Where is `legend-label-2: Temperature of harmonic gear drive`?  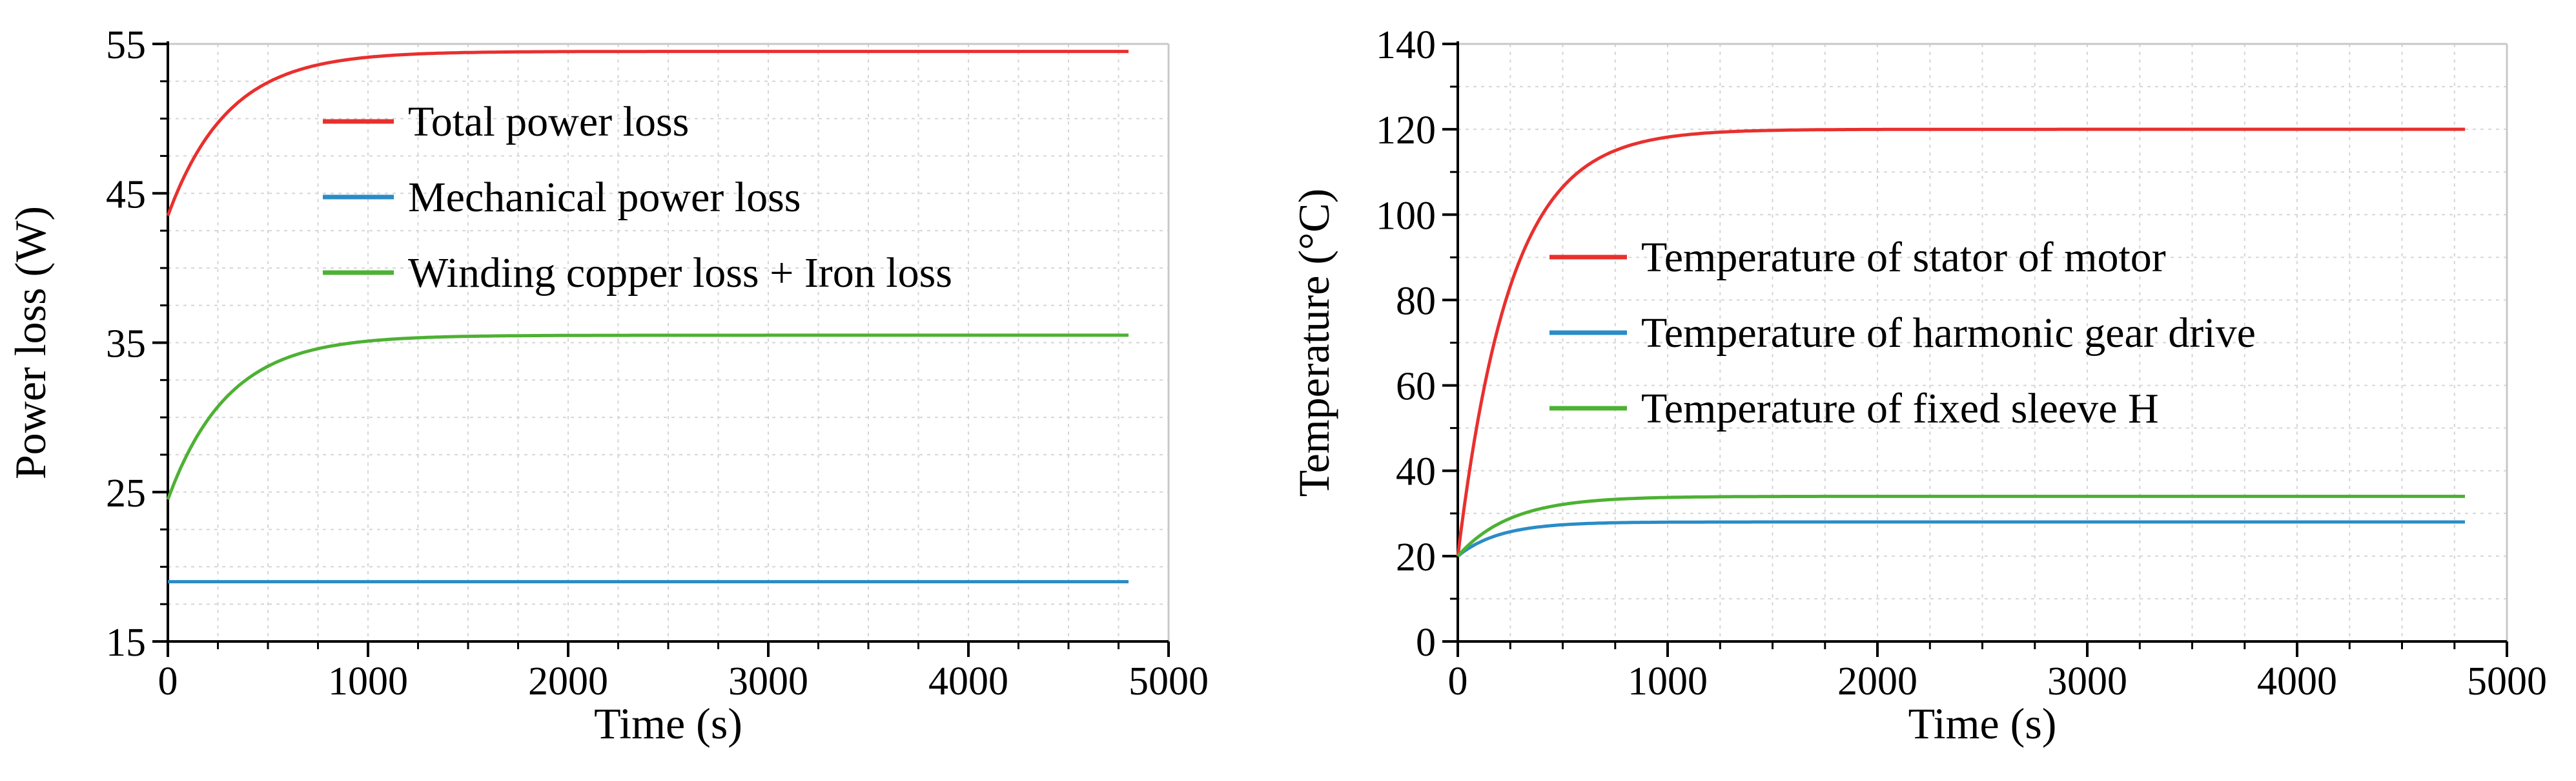 legend-label-2: Temperature of harmonic gear drive is located at coordinates (1949, 333).